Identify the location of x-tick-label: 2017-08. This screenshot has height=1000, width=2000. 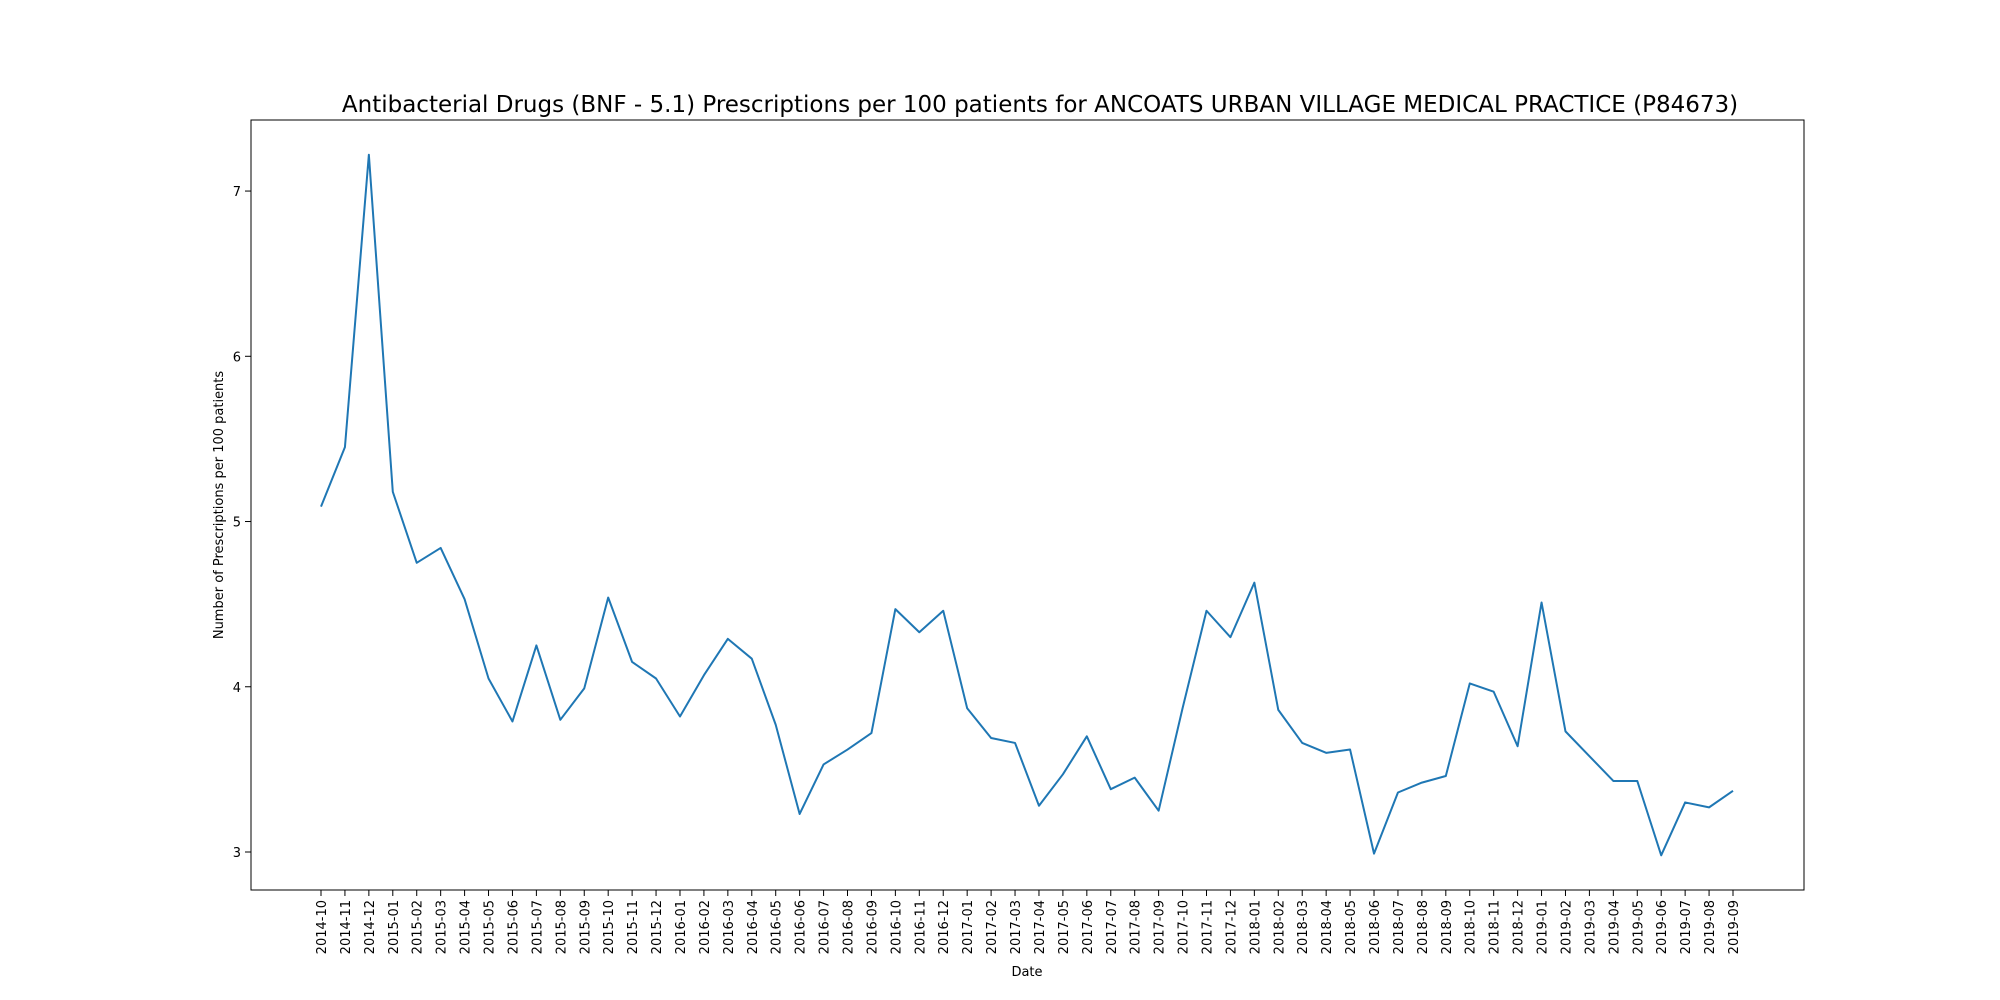
(1136, 927).